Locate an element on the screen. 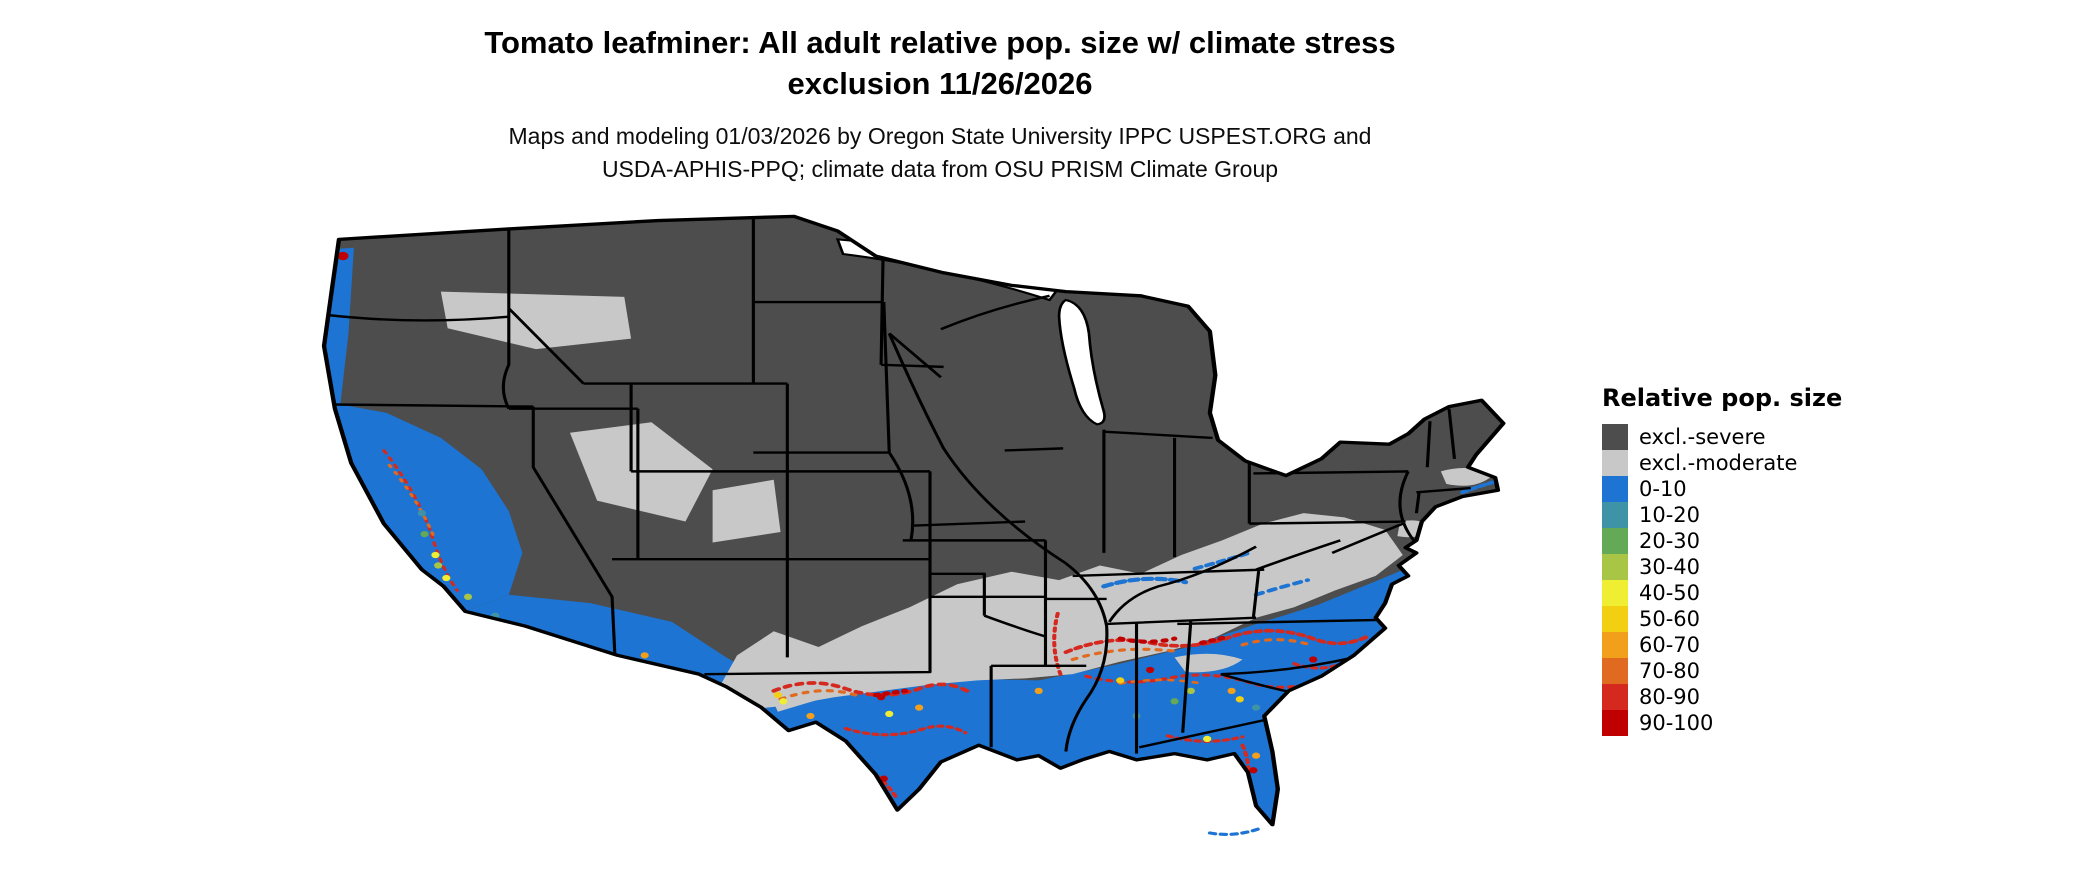  legend-item-label: 10-20 is located at coordinates (1670, 515).